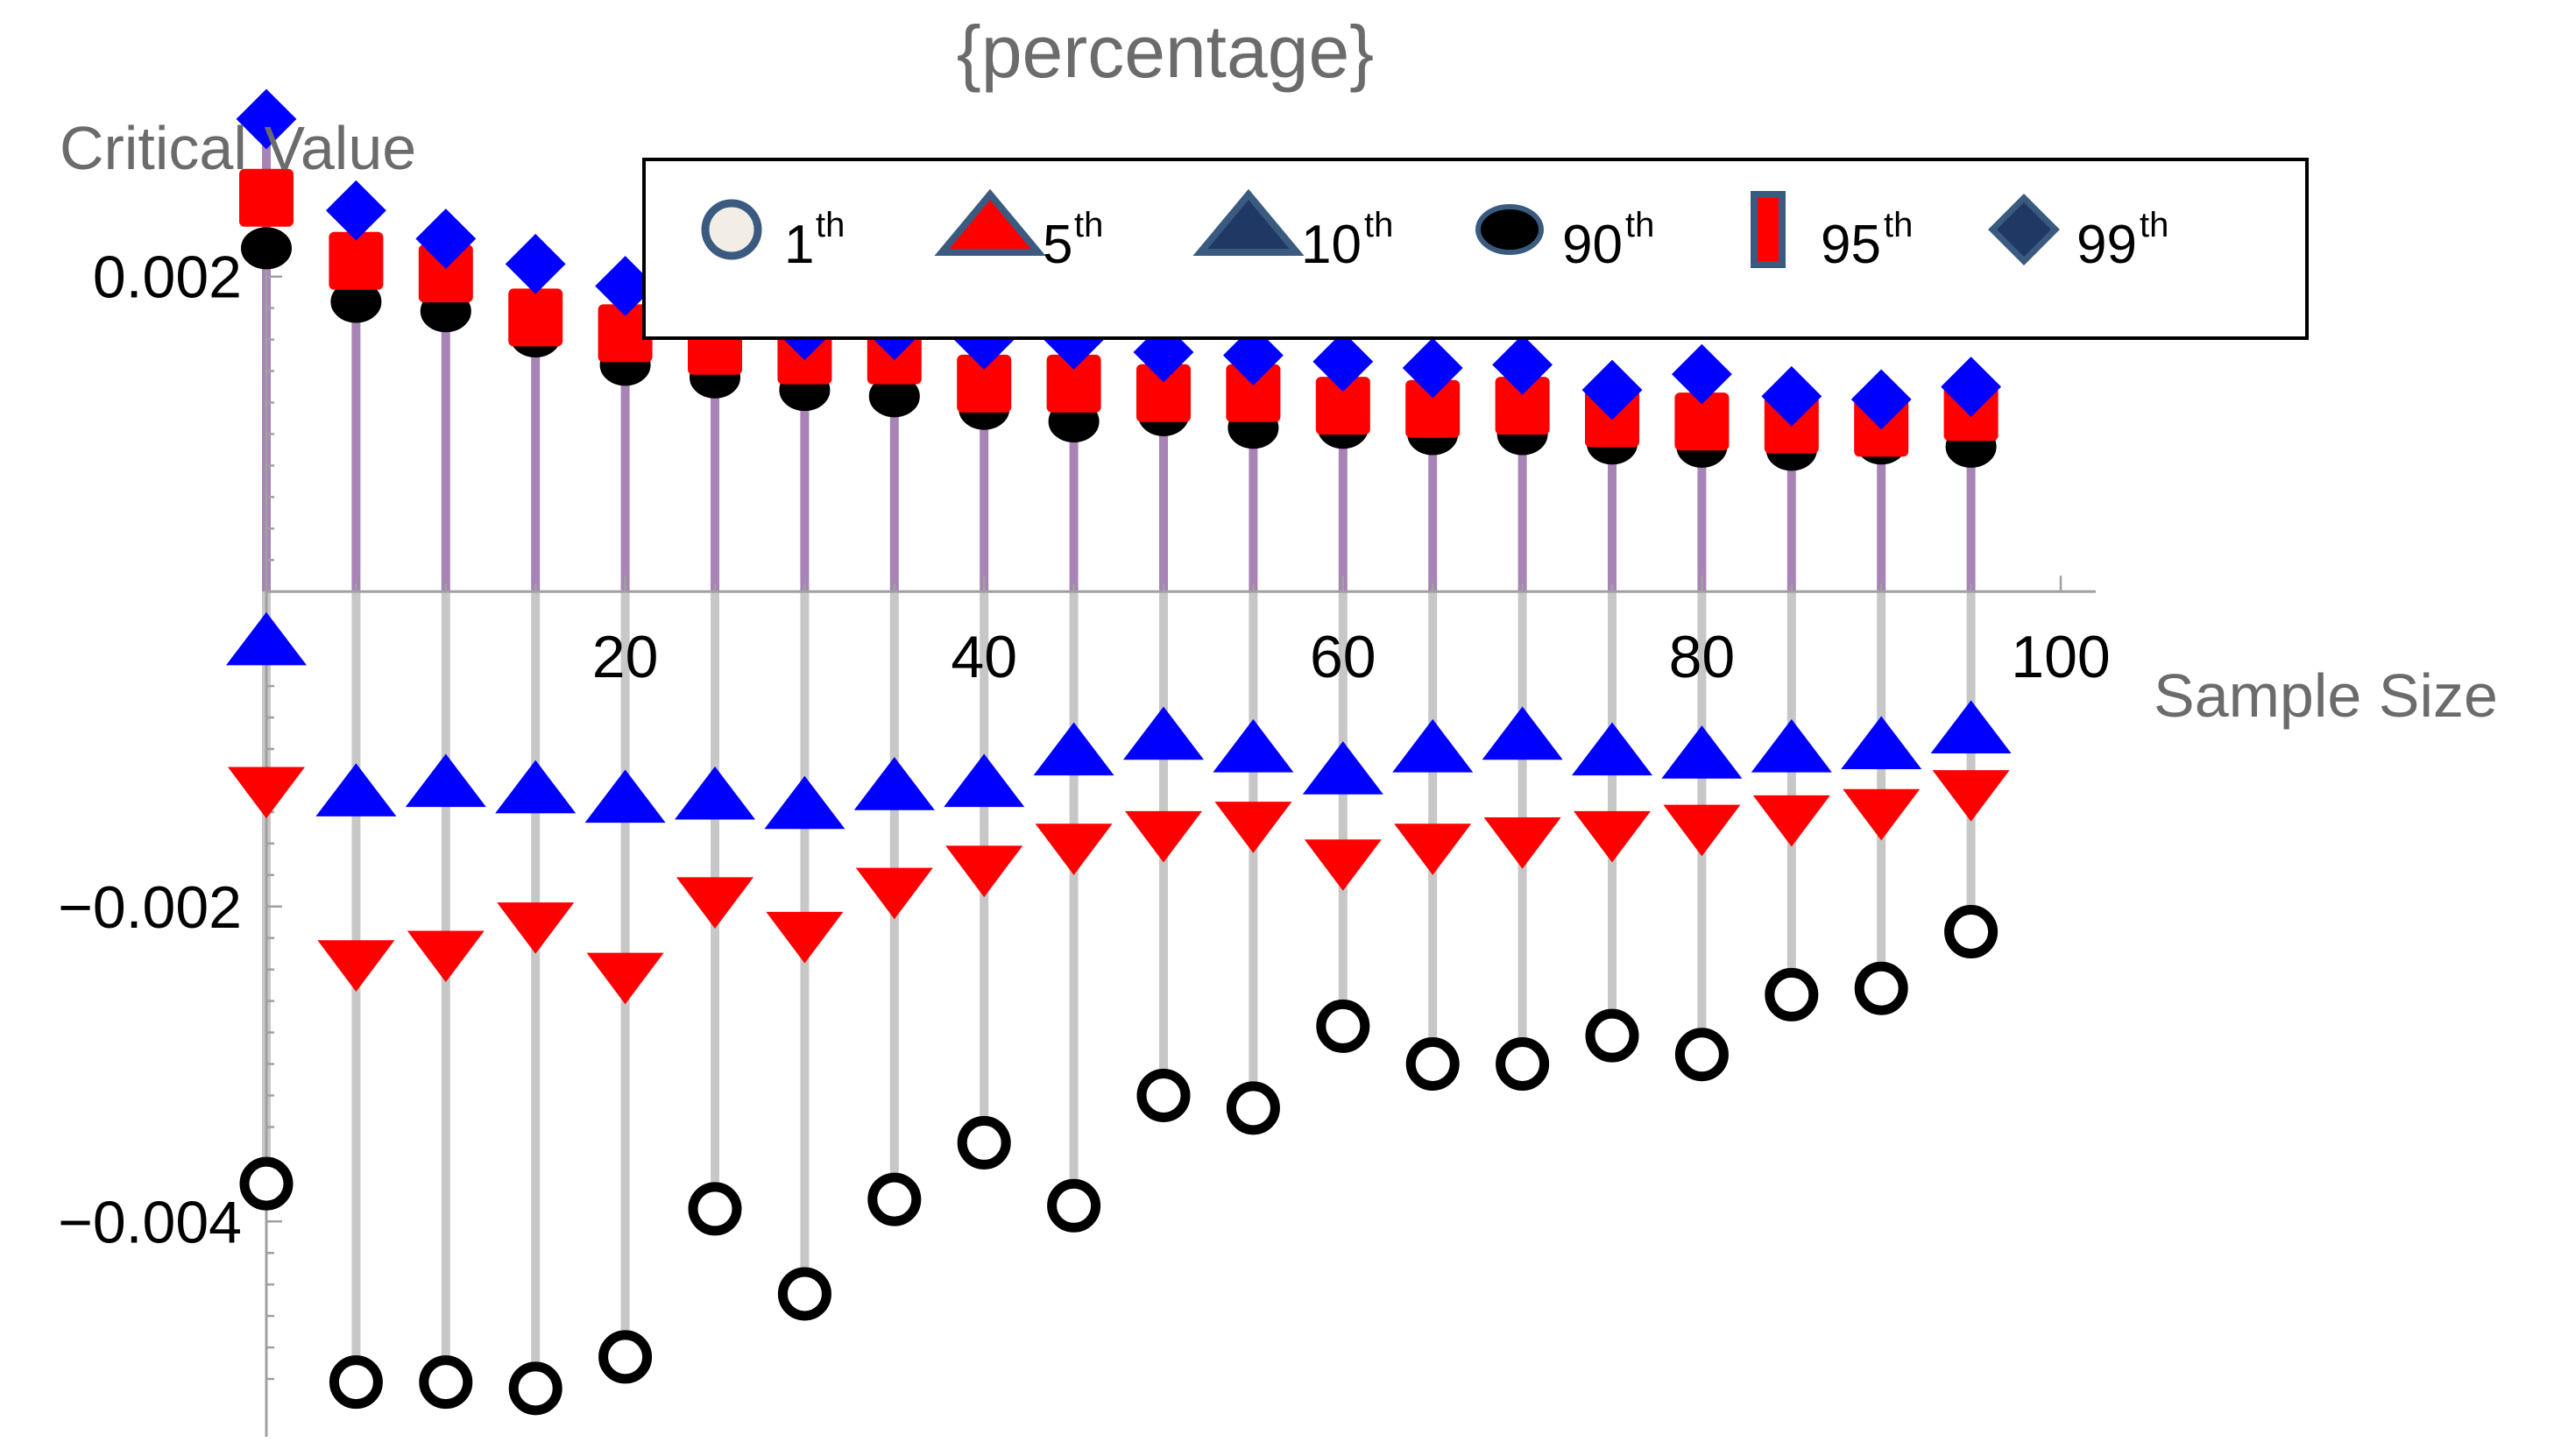 This screenshot has height=1456, width=2554. I want to click on x-tick-label: 80, so click(1702, 657).